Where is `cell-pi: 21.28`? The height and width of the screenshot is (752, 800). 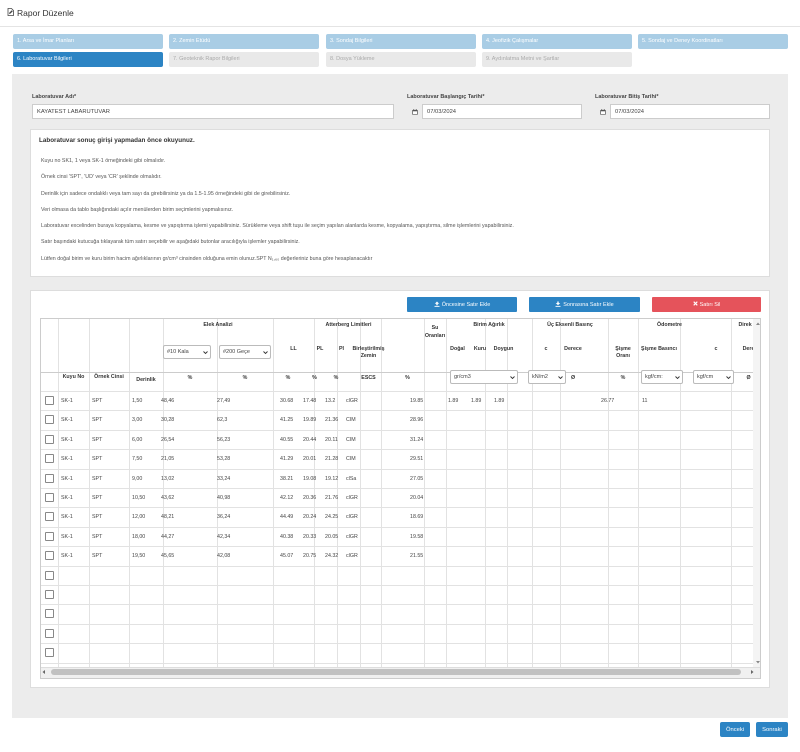 cell-pi: 21.28 is located at coordinates (332, 459).